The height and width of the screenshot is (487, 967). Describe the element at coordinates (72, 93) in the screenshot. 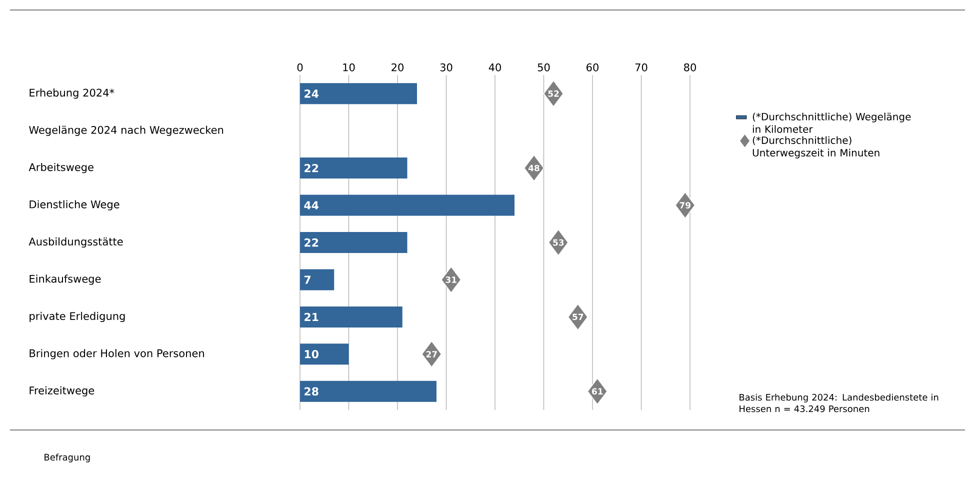

I see `y-tick-label: Erhebung 2024*` at that location.